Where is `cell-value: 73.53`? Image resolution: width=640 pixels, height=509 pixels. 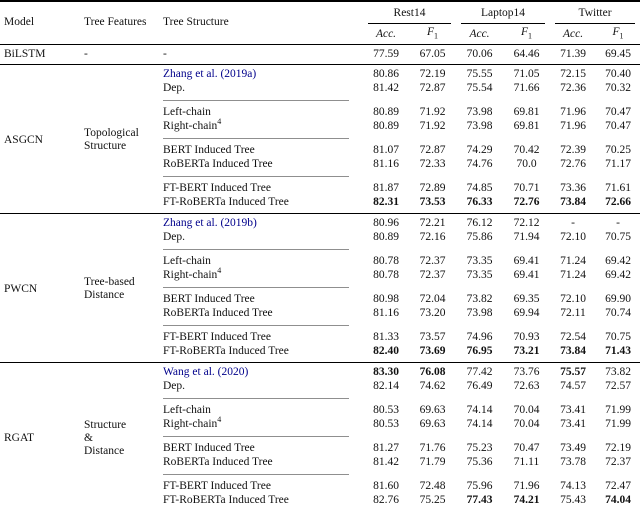 cell-value: 73.53 is located at coordinates (432, 202).